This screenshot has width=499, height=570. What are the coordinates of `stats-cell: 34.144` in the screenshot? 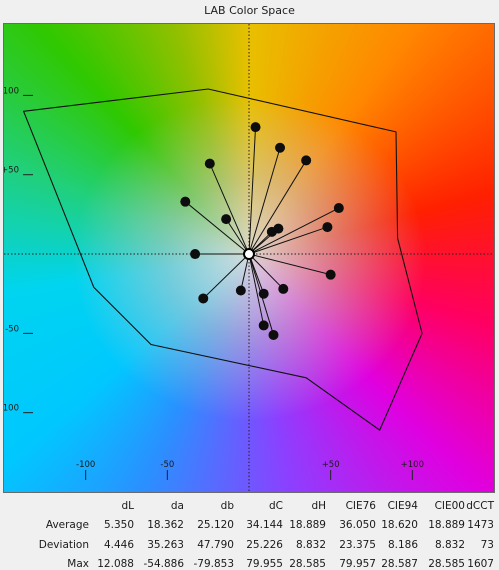 It's located at (264, 525).